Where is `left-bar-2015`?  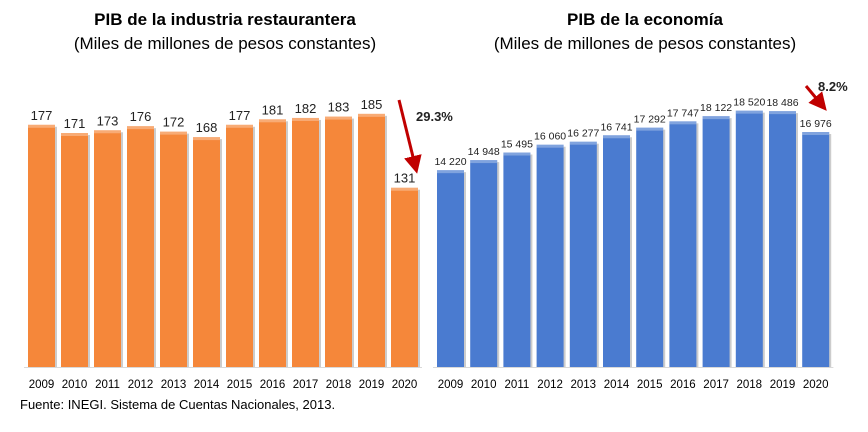
left-bar-2015 is located at coordinates (239, 245).